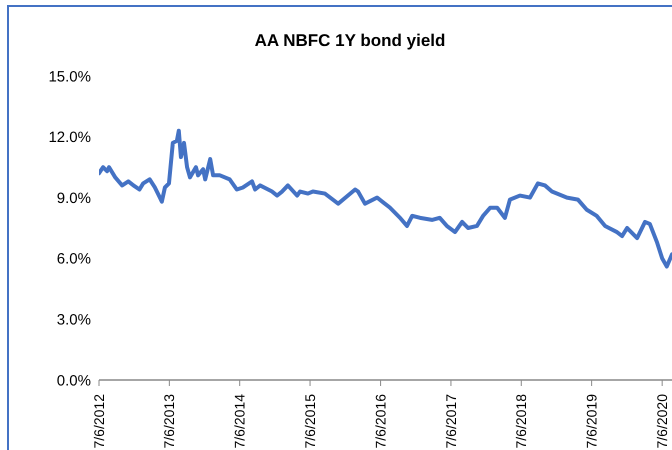 This screenshot has height=450, width=672. What do you see at coordinates (521, 421) in the screenshot?
I see `x-tick-label: 7/6/2018` at bounding box center [521, 421].